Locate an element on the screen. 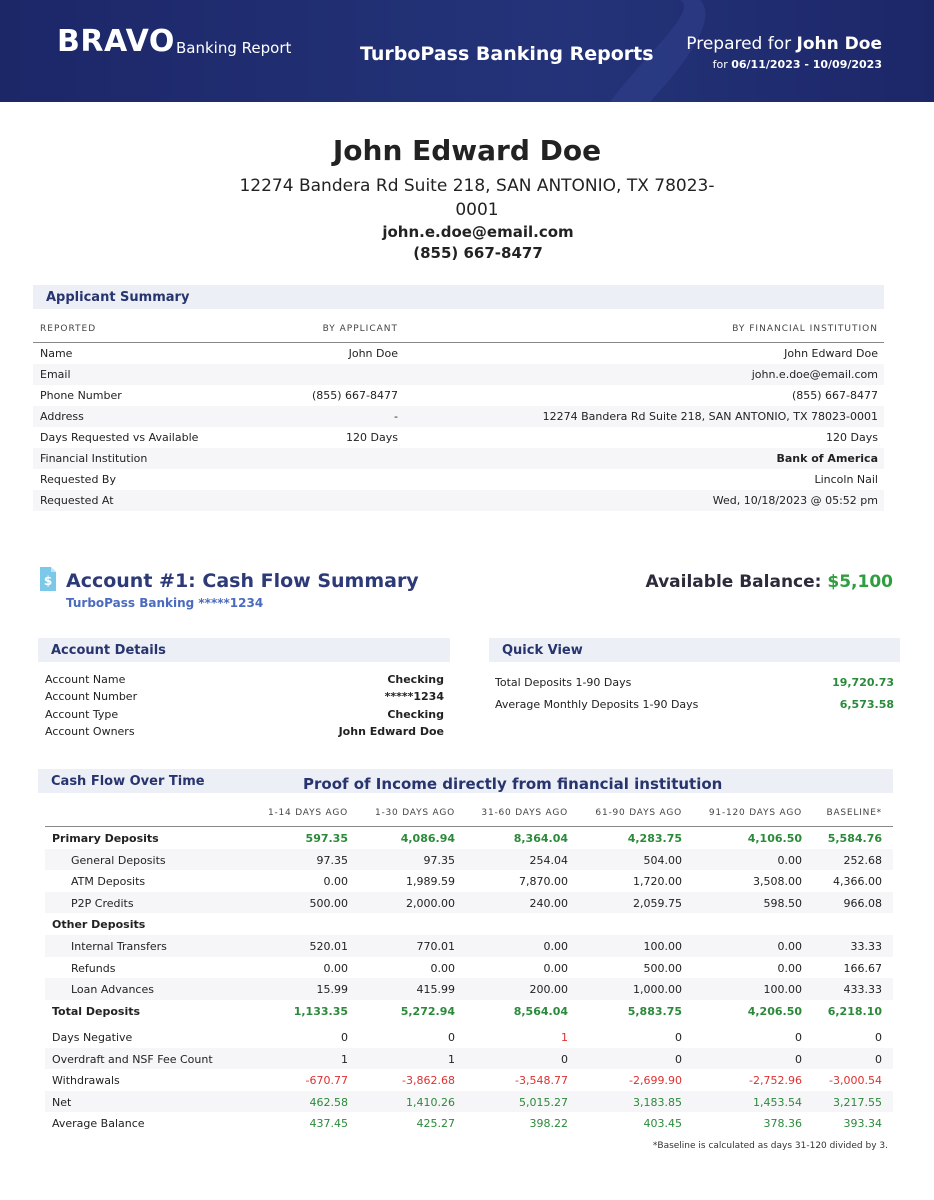 The width and height of the screenshot is (934, 1200). detail-value: John Edward Doe is located at coordinates (391, 731).